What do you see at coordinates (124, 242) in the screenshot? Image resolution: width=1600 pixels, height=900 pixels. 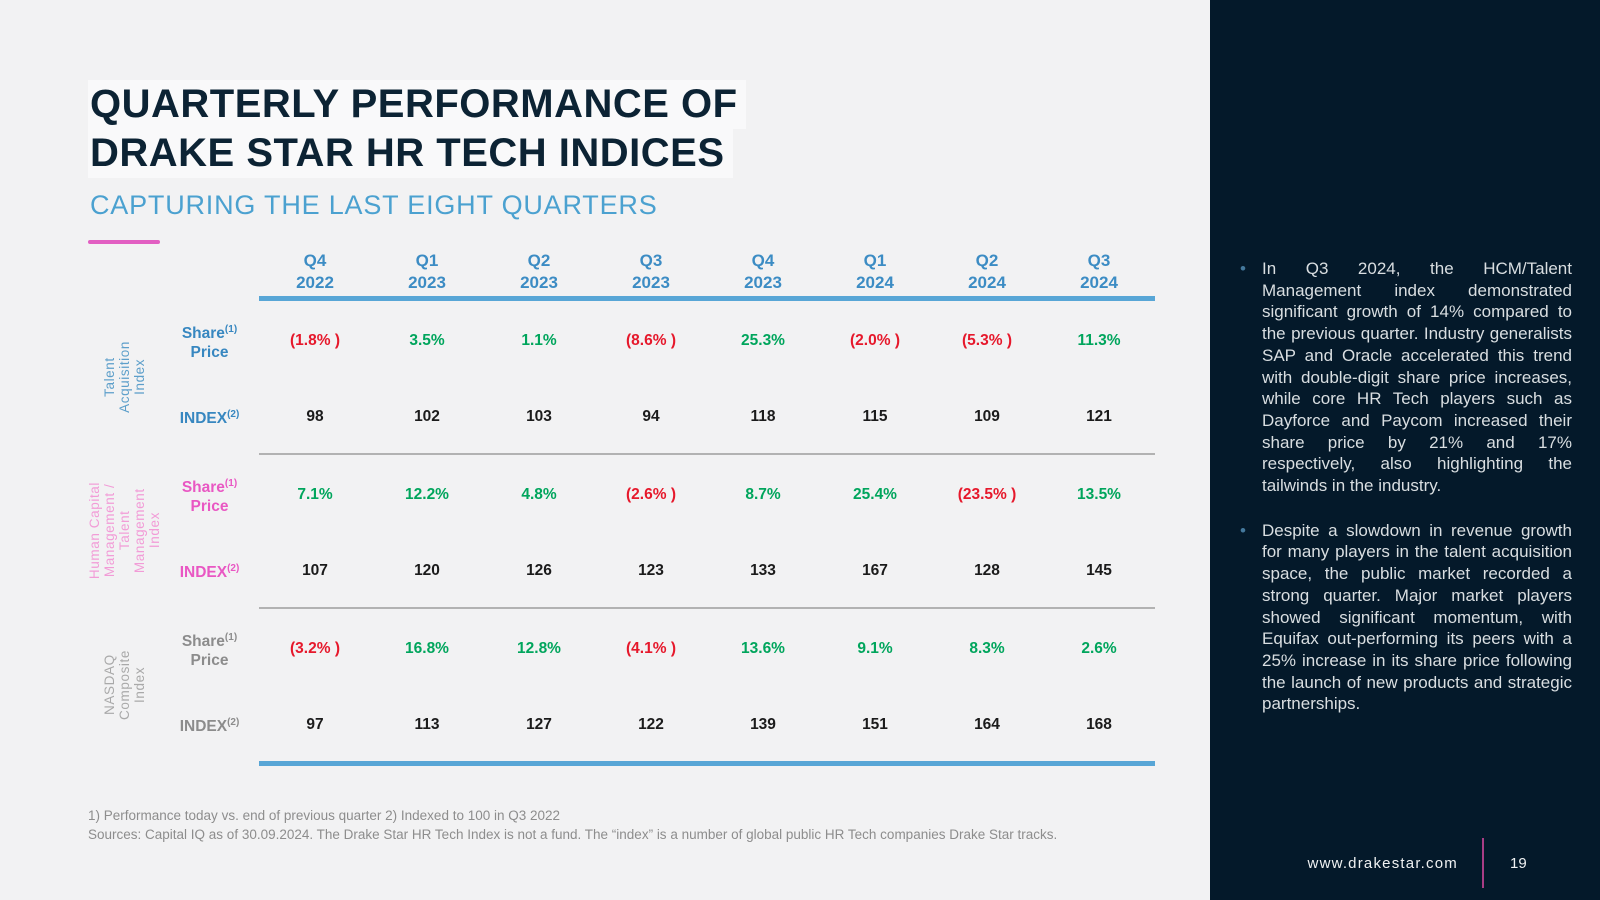 I see `accent-dash` at bounding box center [124, 242].